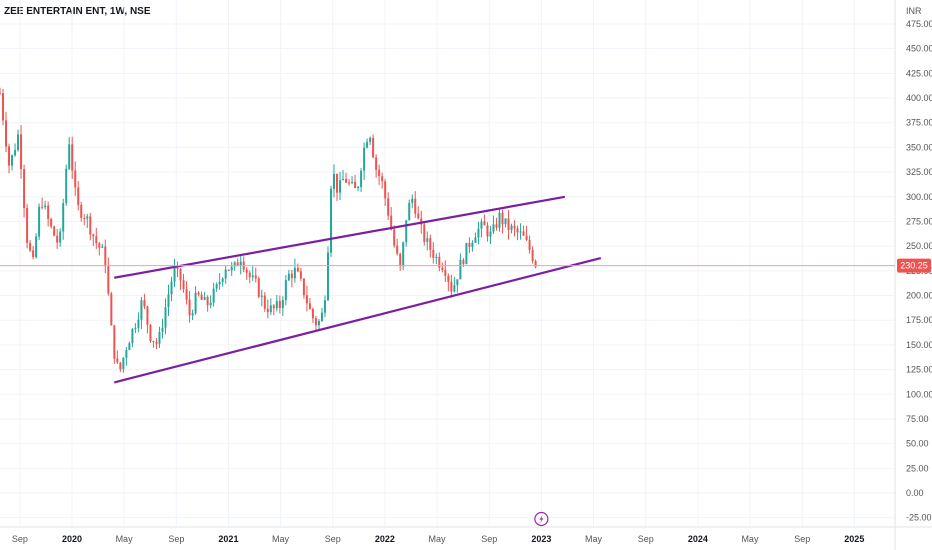 This screenshot has width=932, height=550. I want to click on y-tick-label: 375.00, so click(919, 123).